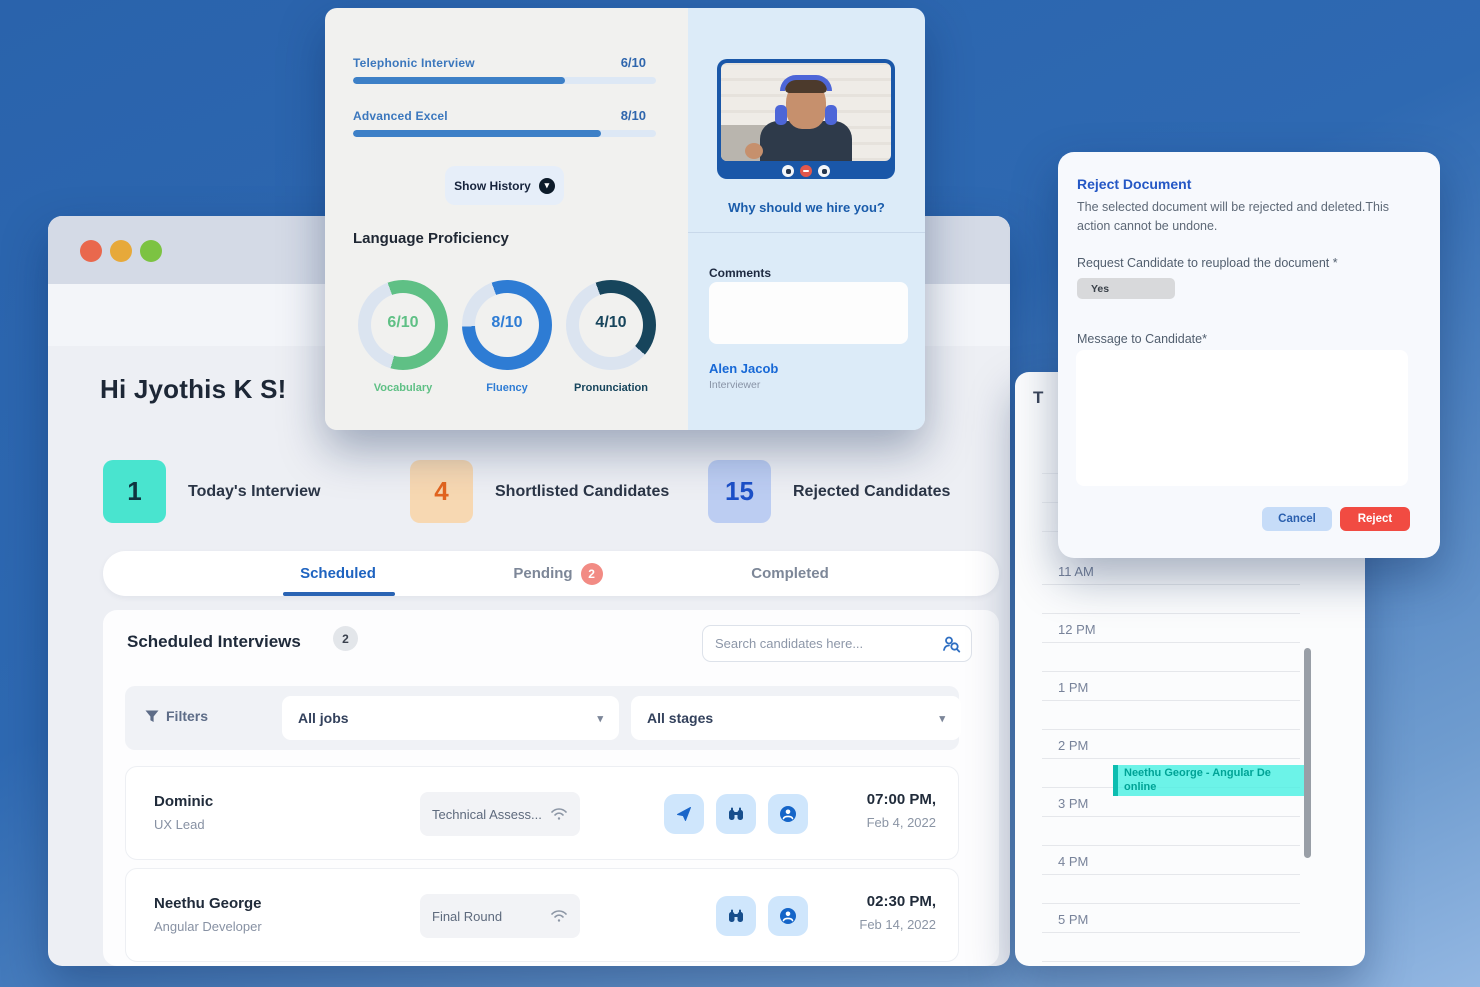 This screenshot has height=987, width=1480. Describe the element at coordinates (254, 491) in the screenshot. I see `stat-label: Today's Interview` at that location.